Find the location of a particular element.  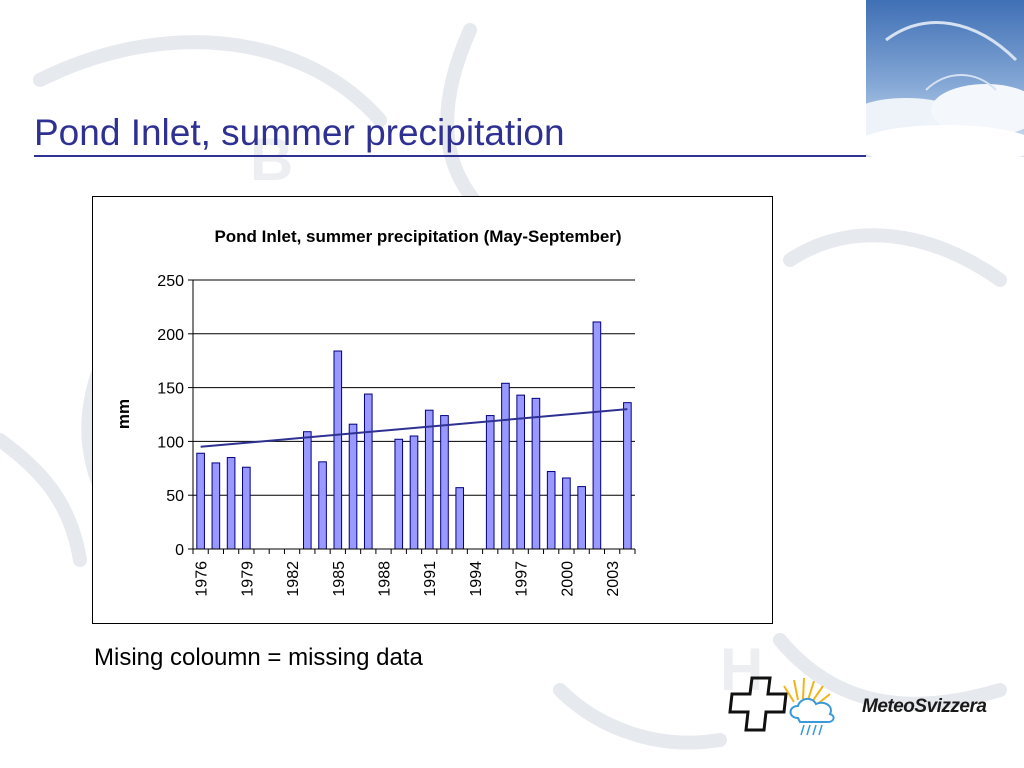

slide-caption: Mising coloumn = missing data is located at coordinates (258, 657).